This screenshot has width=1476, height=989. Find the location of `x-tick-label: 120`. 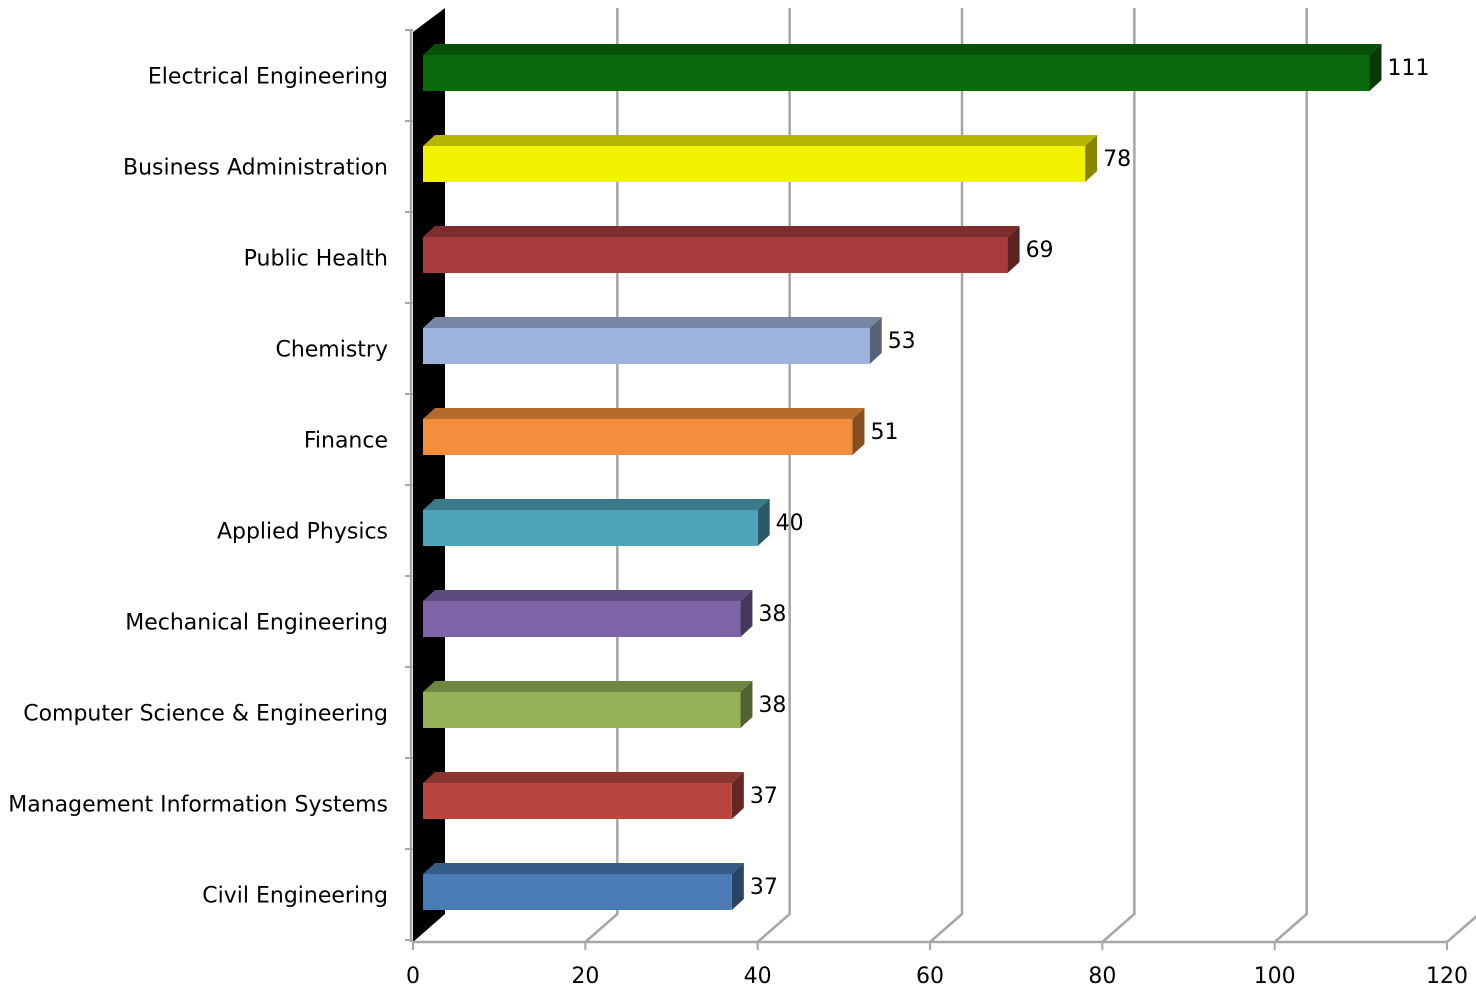

x-tick-label: 120 is located at coordinates (1447, 976).